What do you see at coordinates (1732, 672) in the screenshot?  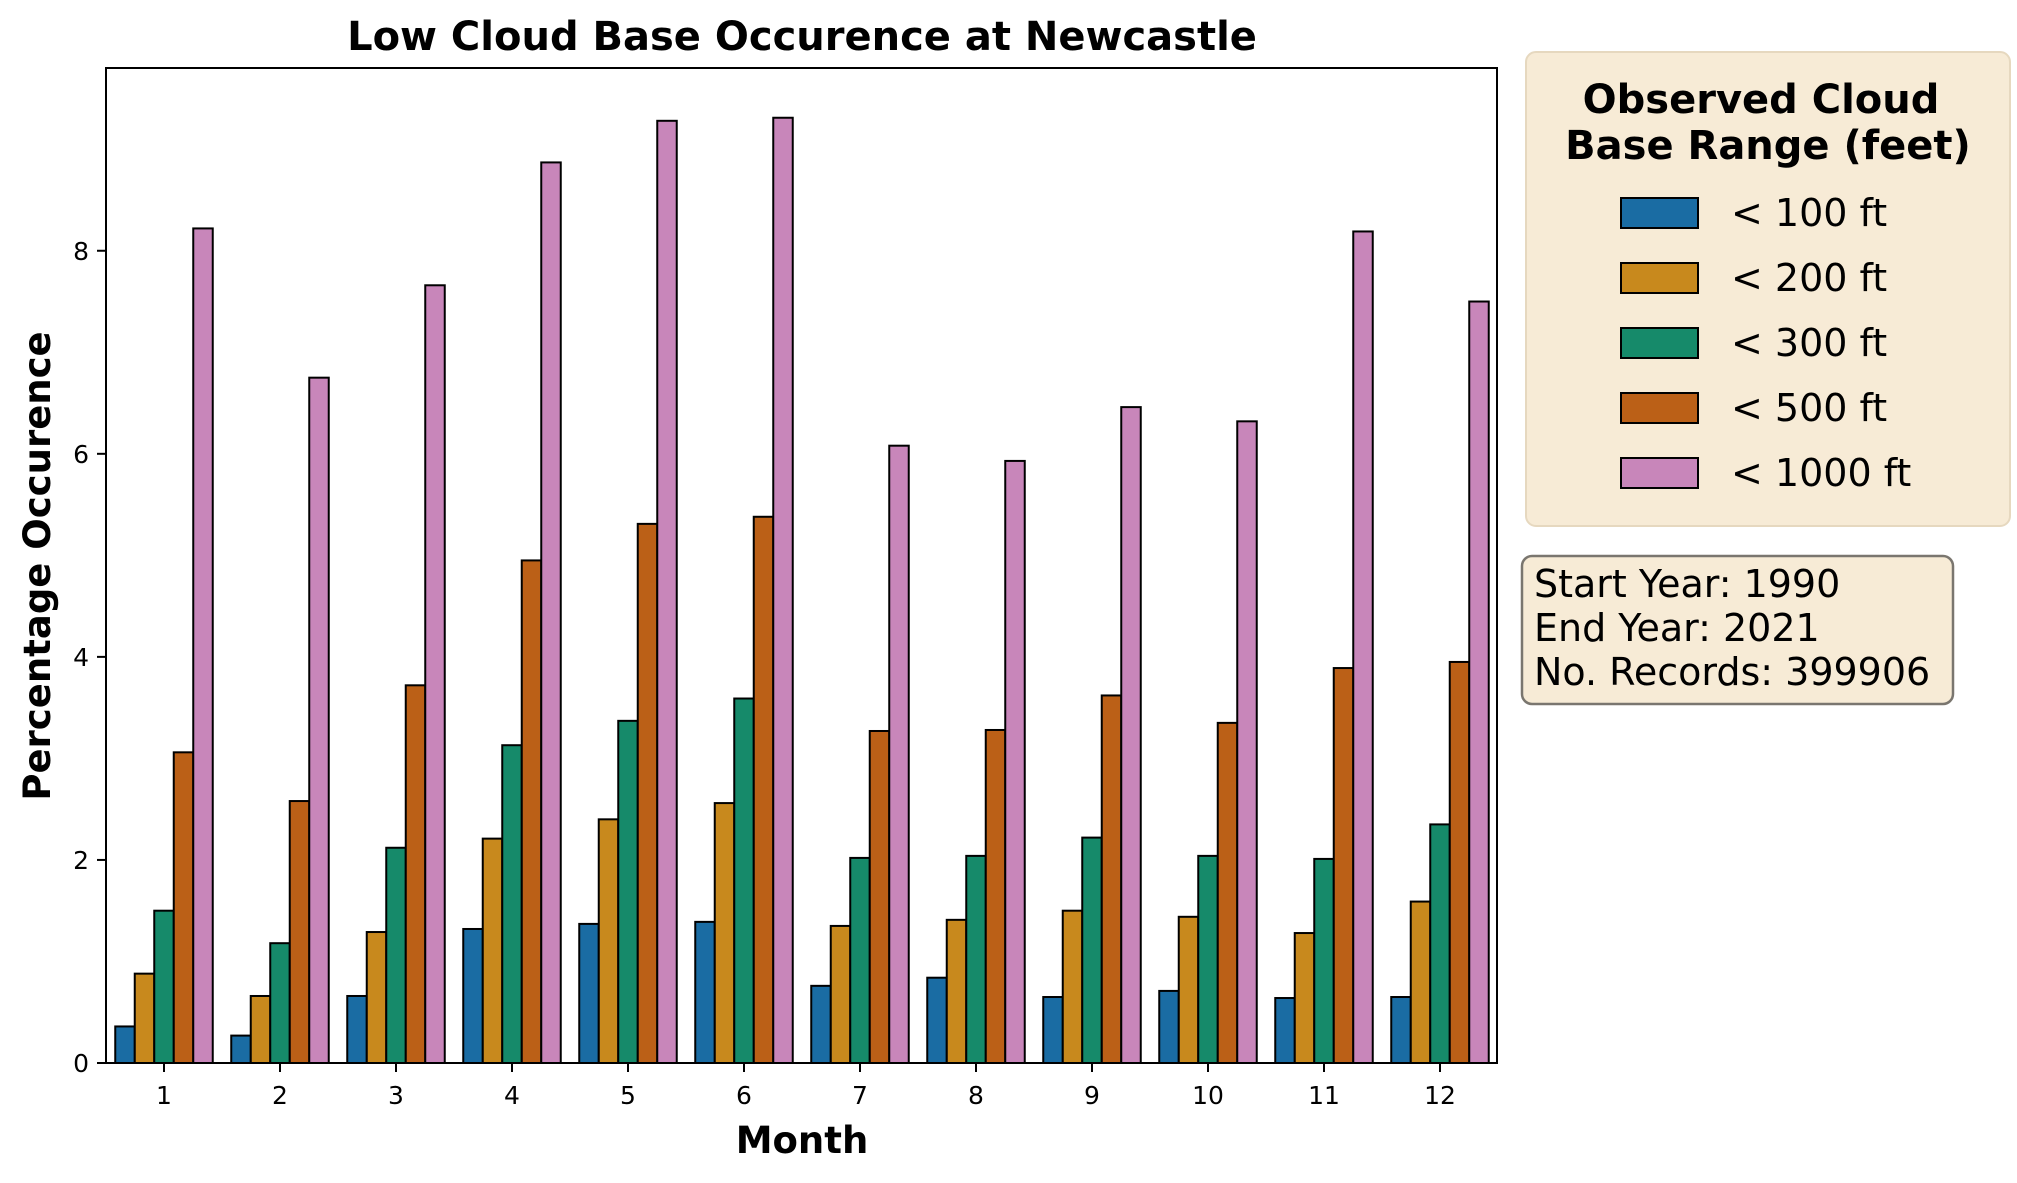 I see `info-records: No. Records: 399906` at bounding box center [1732, 672].